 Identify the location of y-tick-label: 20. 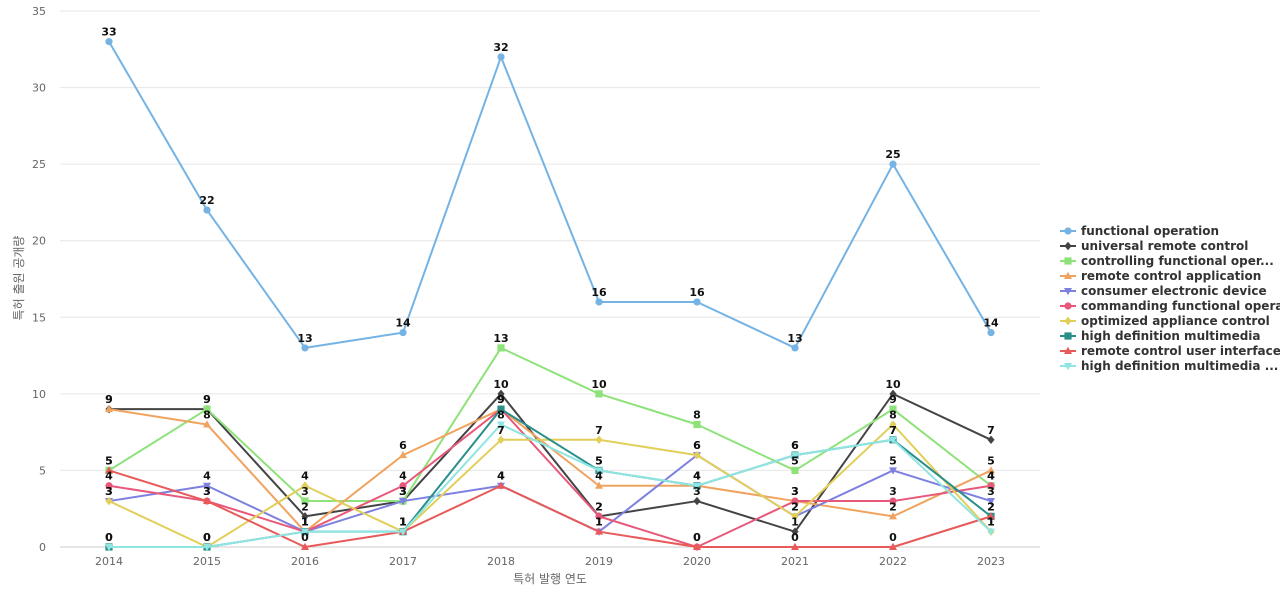
(39, 241).